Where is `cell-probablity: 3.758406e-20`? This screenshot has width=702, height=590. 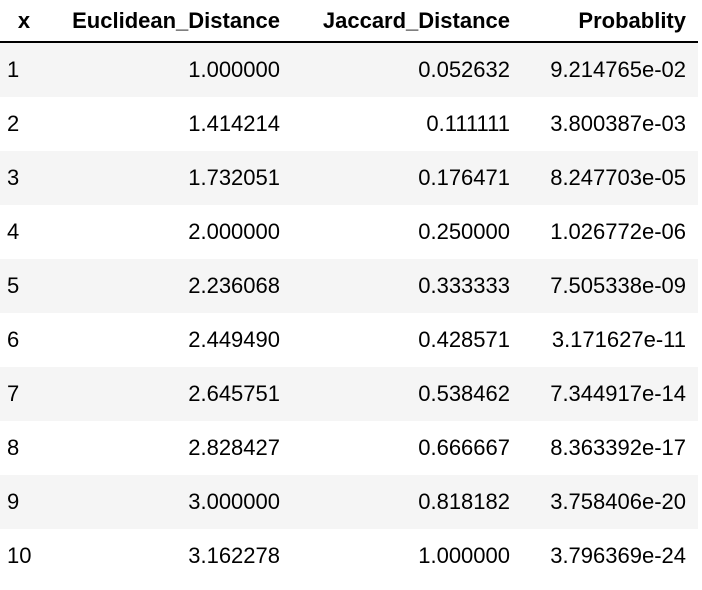
cell-probablity: 3.758406e-20 is located at coordinates (610, 502).